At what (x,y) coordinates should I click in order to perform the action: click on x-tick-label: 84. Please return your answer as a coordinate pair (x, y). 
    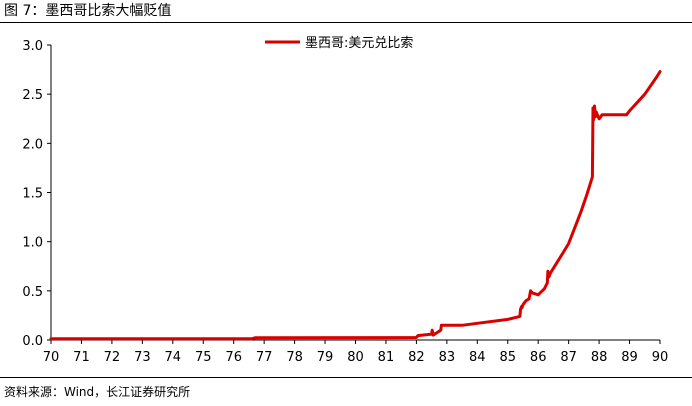
    Looking at the image, I should click on (477, 357).